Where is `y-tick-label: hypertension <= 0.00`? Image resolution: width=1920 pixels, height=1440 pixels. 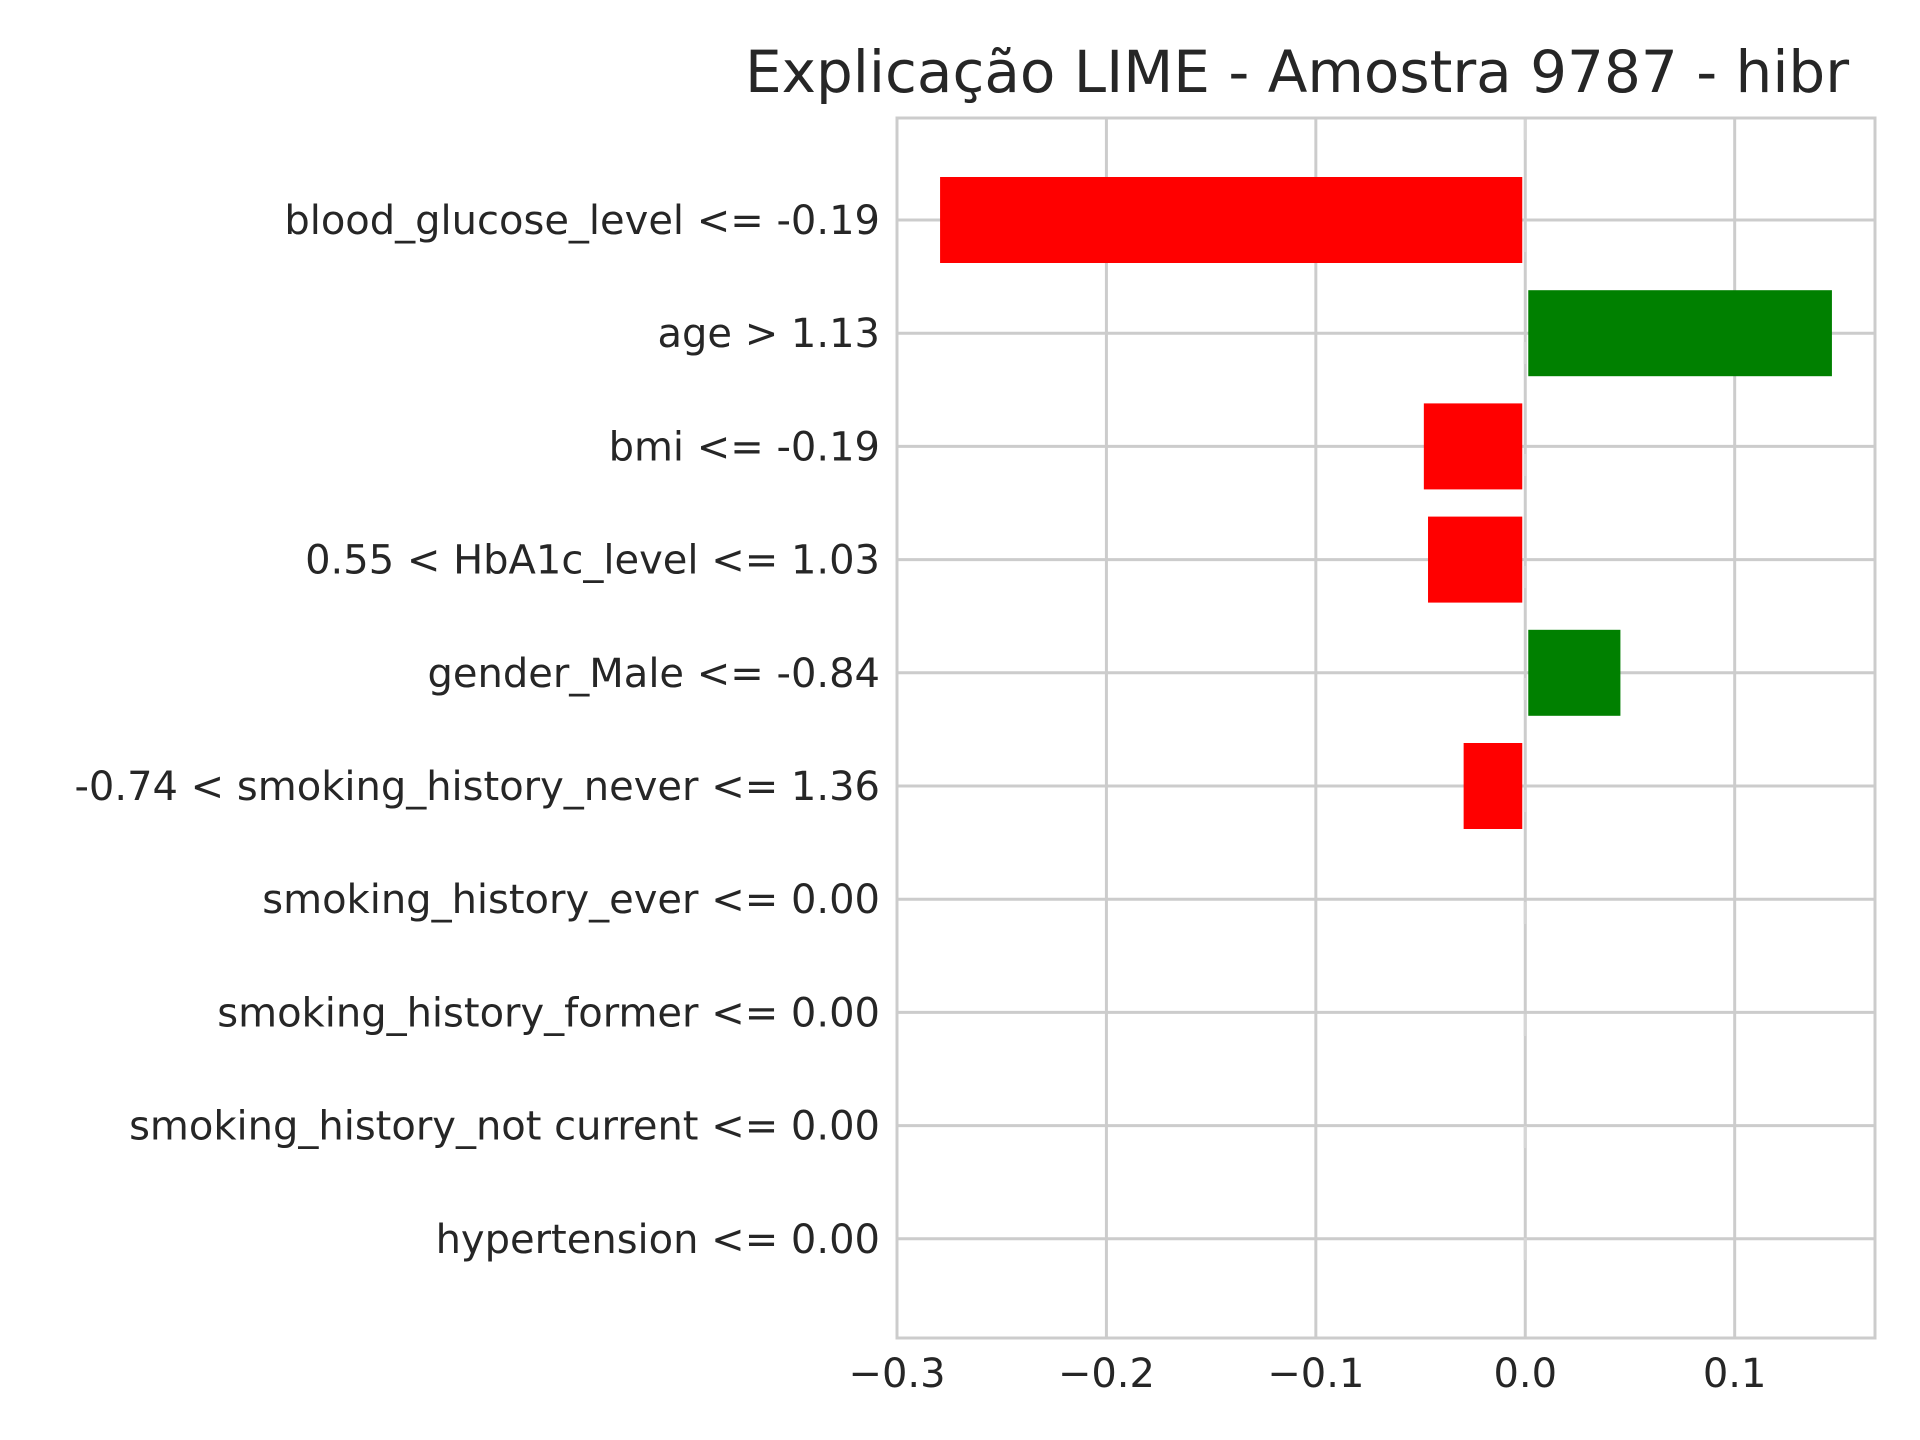 y-tick-label: hypertension <= 0.00 is located at coordinates (658, 1240).